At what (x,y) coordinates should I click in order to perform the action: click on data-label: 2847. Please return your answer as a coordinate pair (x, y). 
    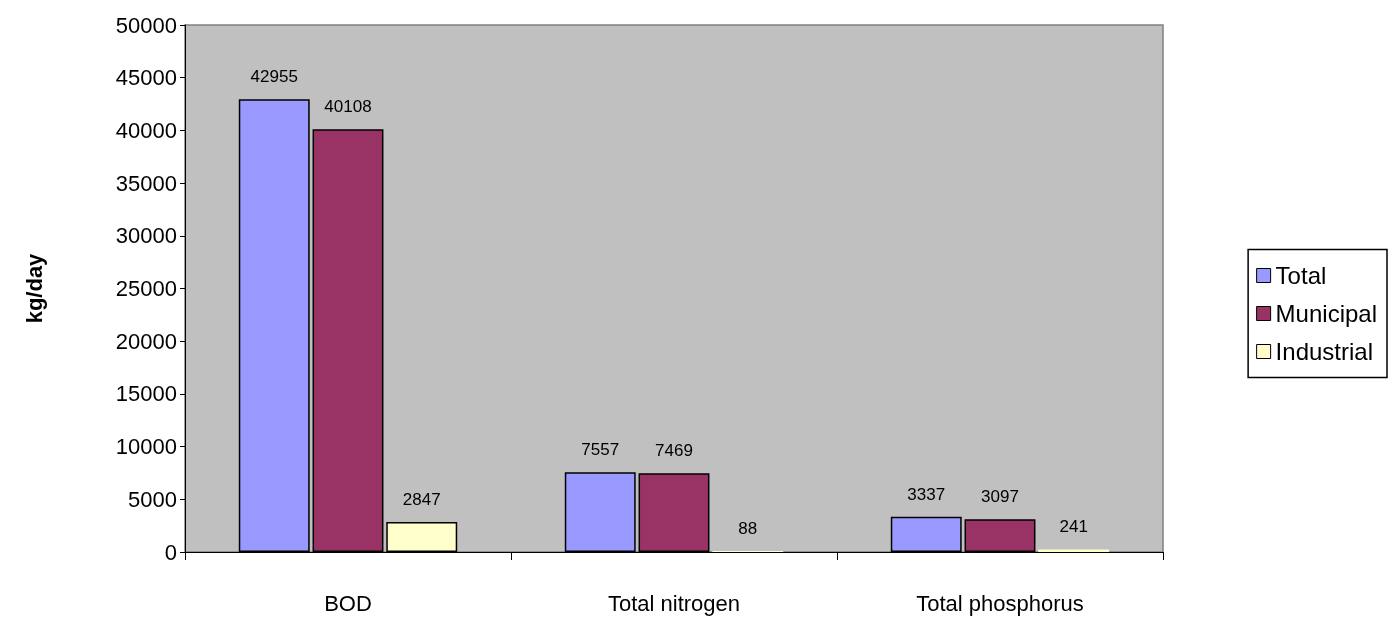
    Looking at the image, I should click on (421, 499).